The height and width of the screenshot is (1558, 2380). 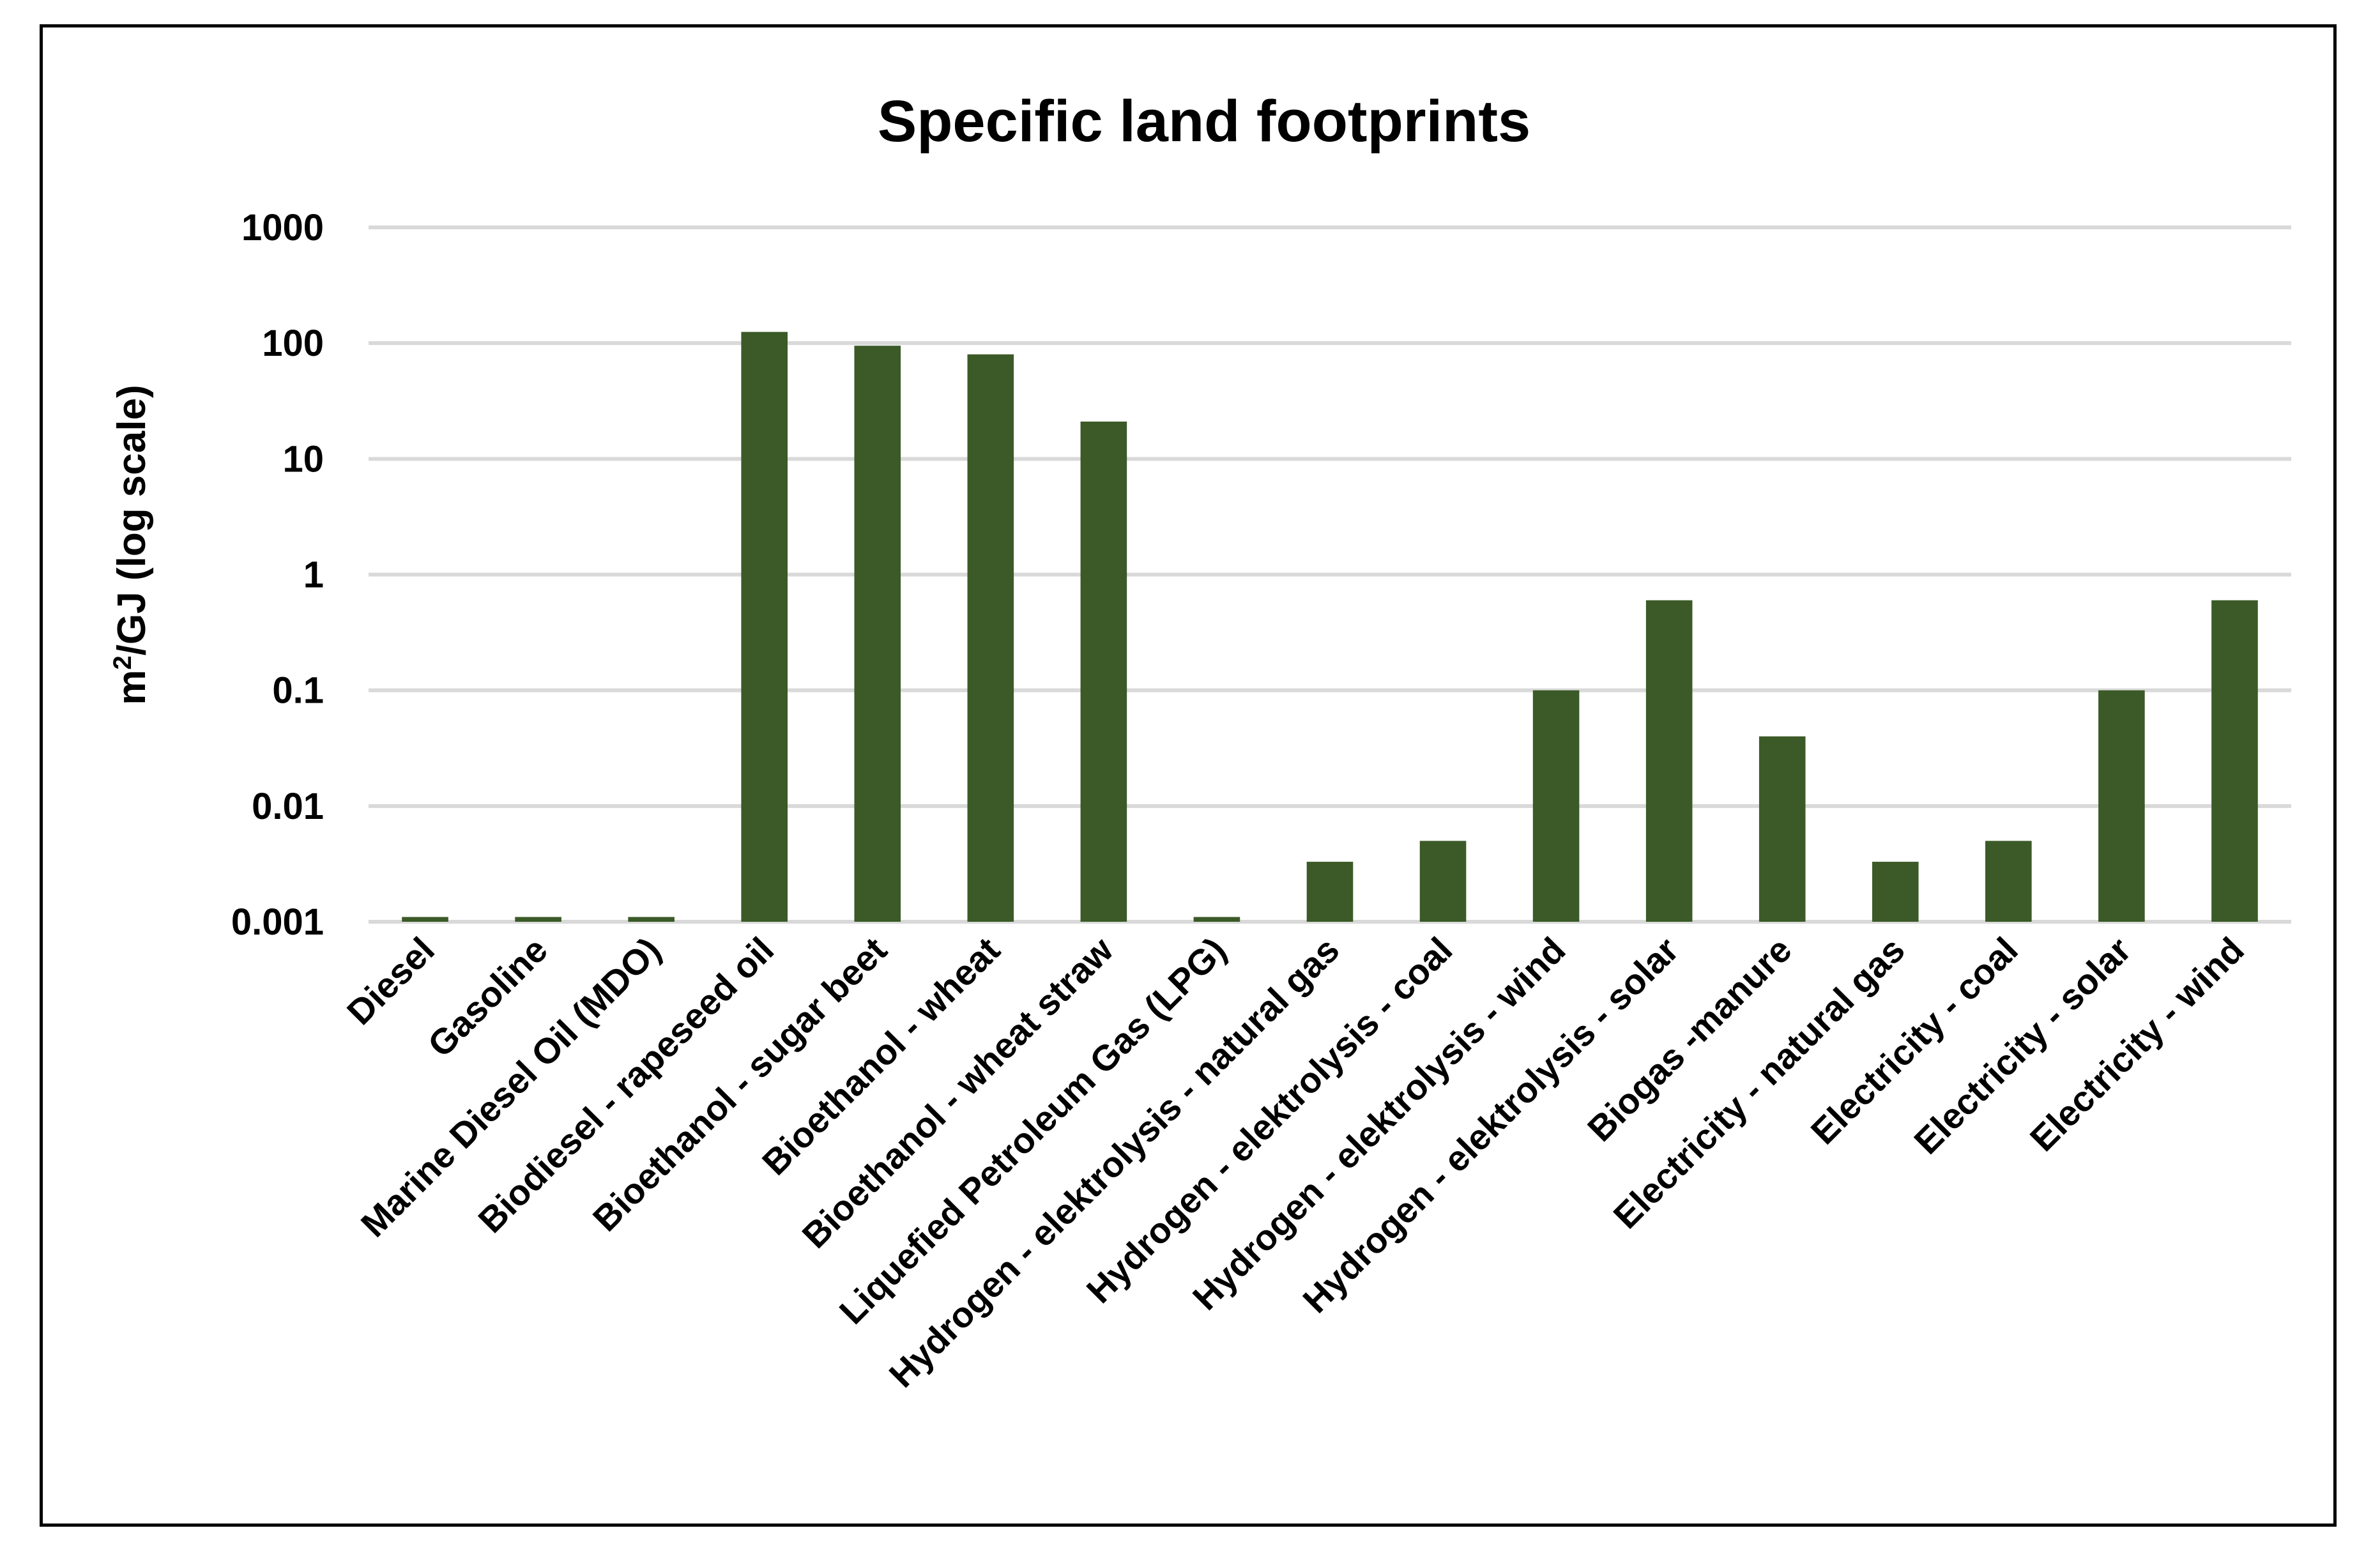 What do you see at coordinates (1689, 1039) in the screenshot?
I see `x-category-label: Biogas -manure` at bounding box center [1689, 1039].